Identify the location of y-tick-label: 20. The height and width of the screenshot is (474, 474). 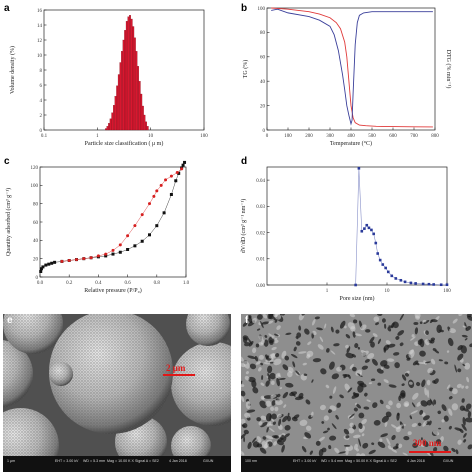
(263, 106).